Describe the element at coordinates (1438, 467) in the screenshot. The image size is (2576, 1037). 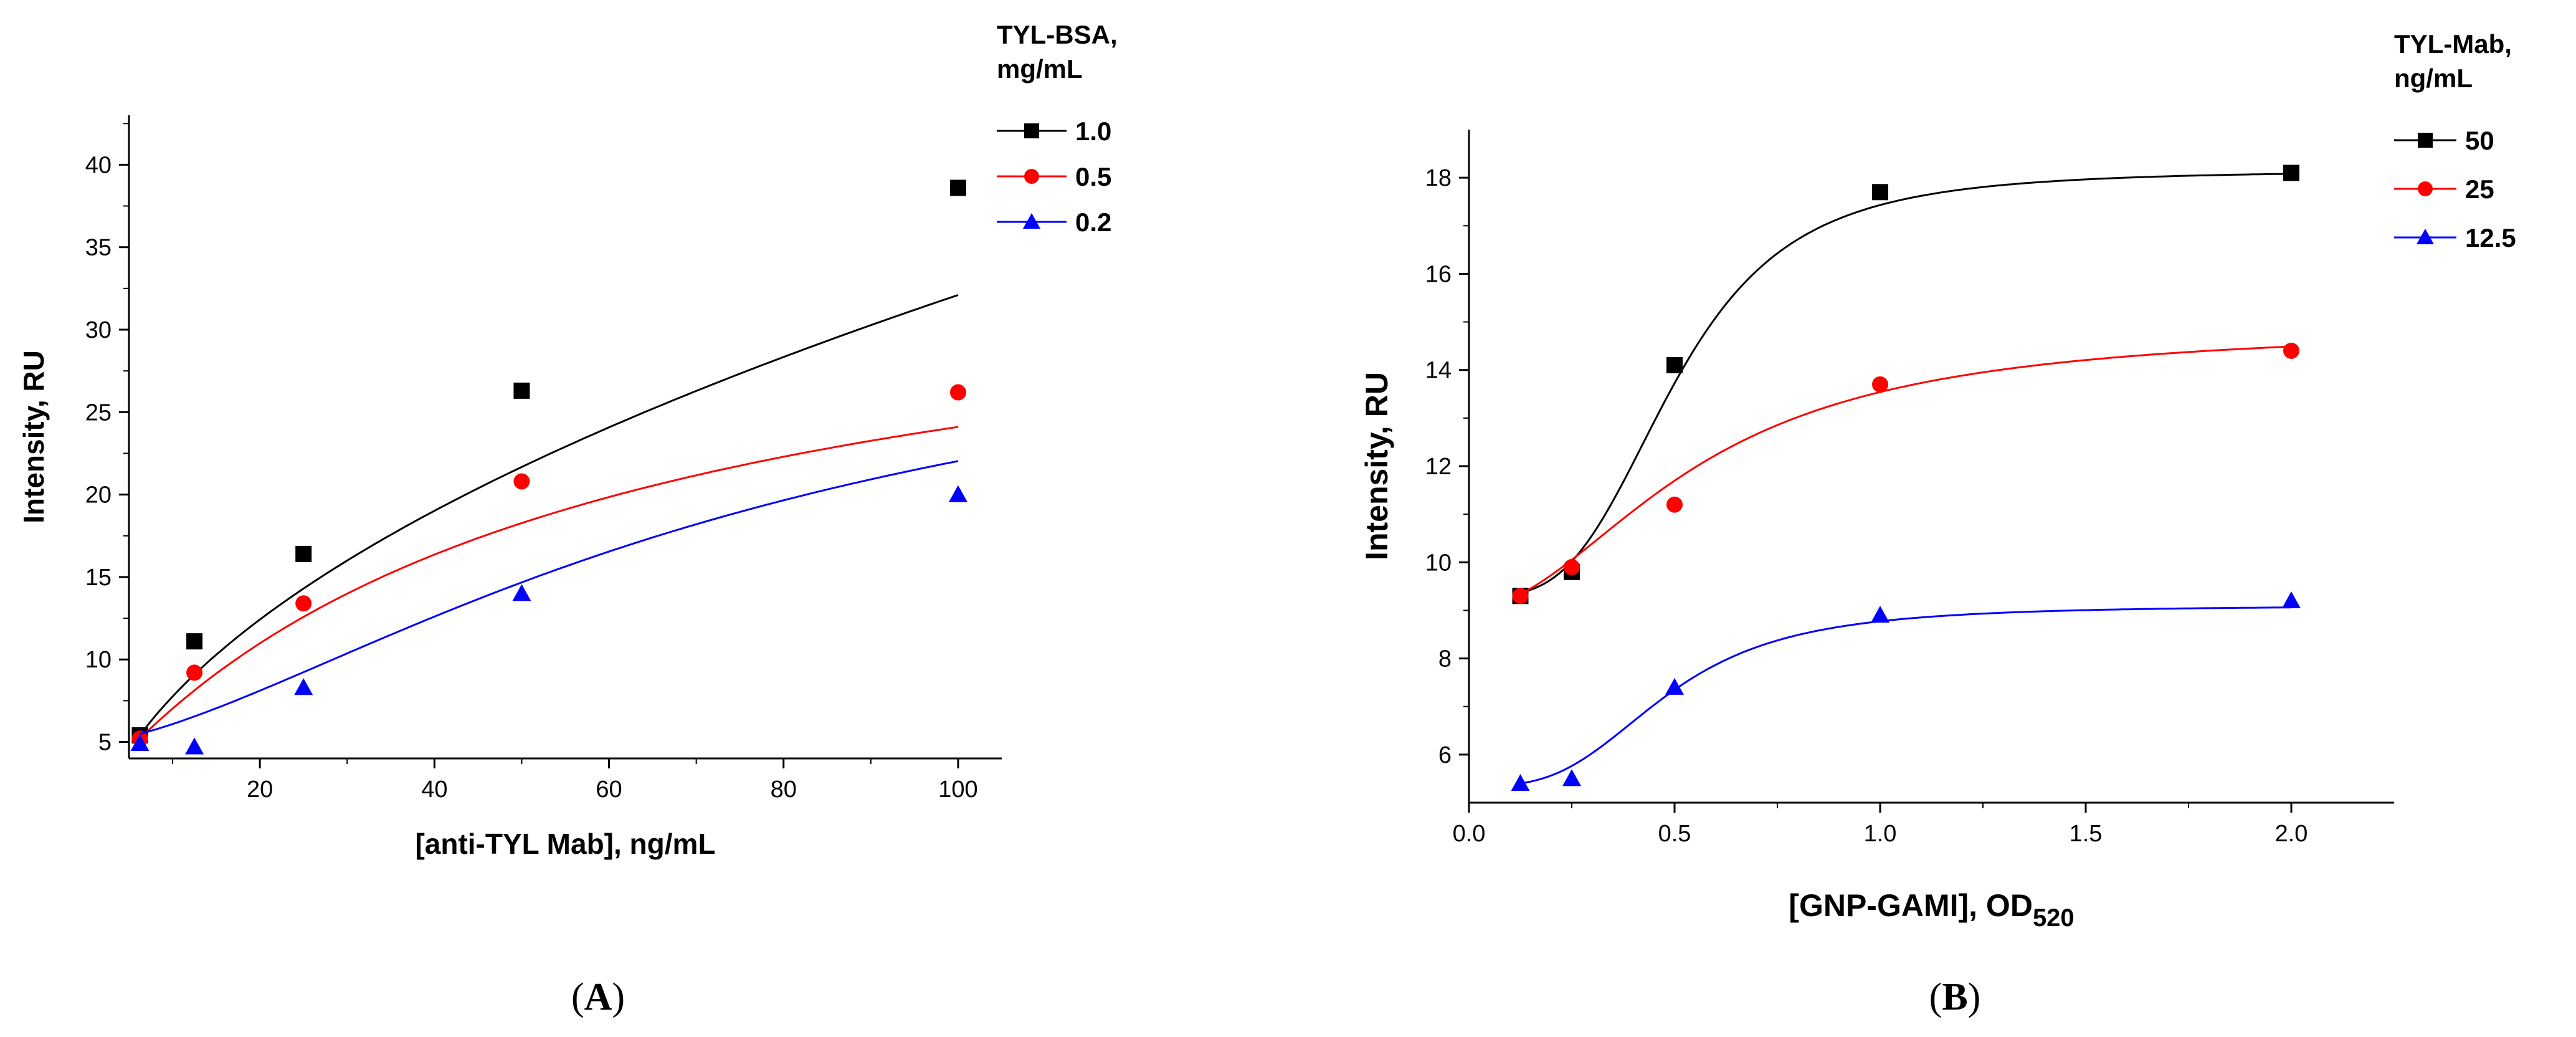
I see `panel-b-y-tick-label: 12` at that location.